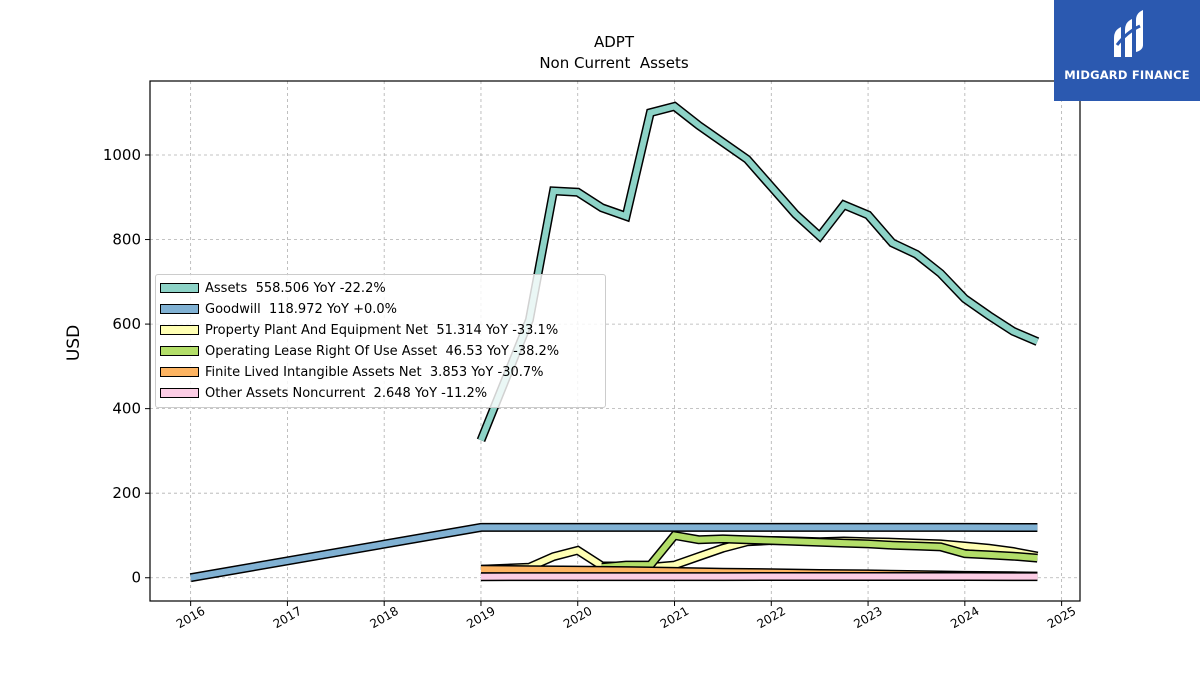 Image resolution: width=1200 pixels, height=675 pixels. What do you see at coordinates (771, 617) in the screenshot?
I see `x-tick-label: 2022` at bounding box center [771, 617].